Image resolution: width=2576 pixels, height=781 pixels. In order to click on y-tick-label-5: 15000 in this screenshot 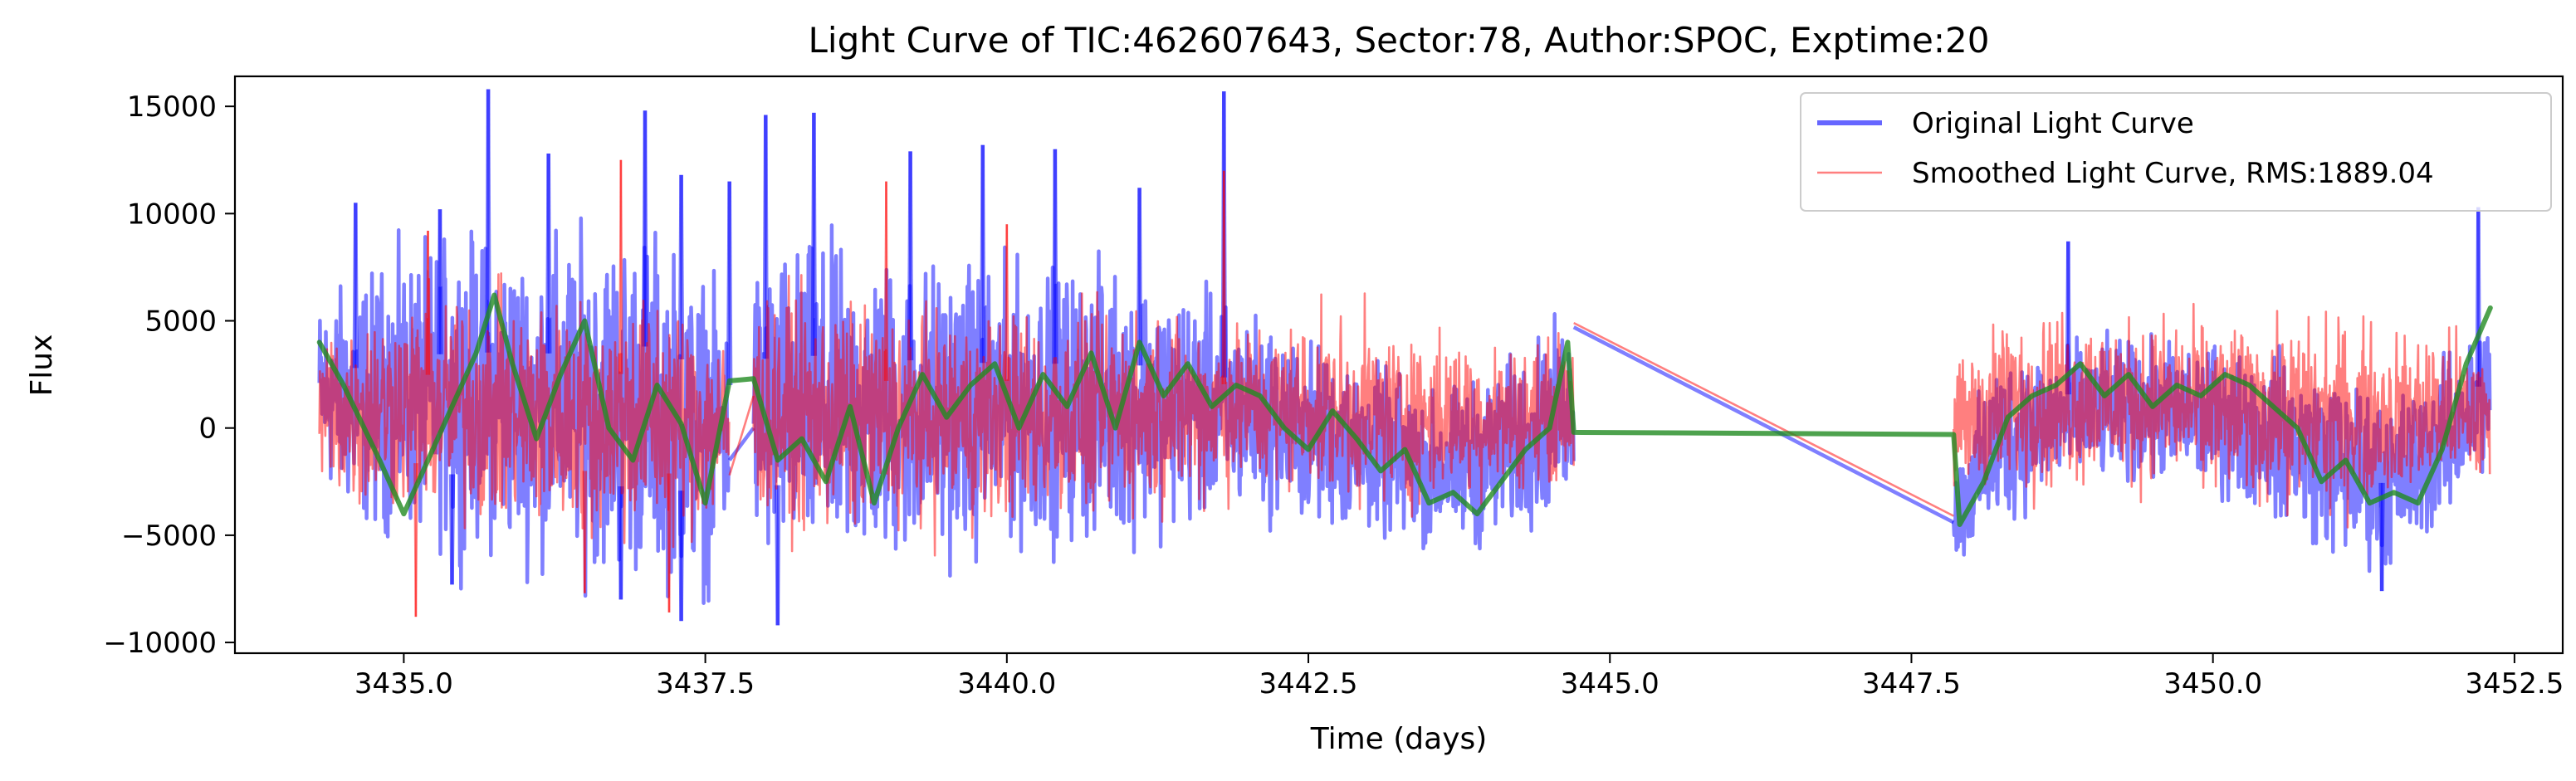, I will do `click(172, 107)`.